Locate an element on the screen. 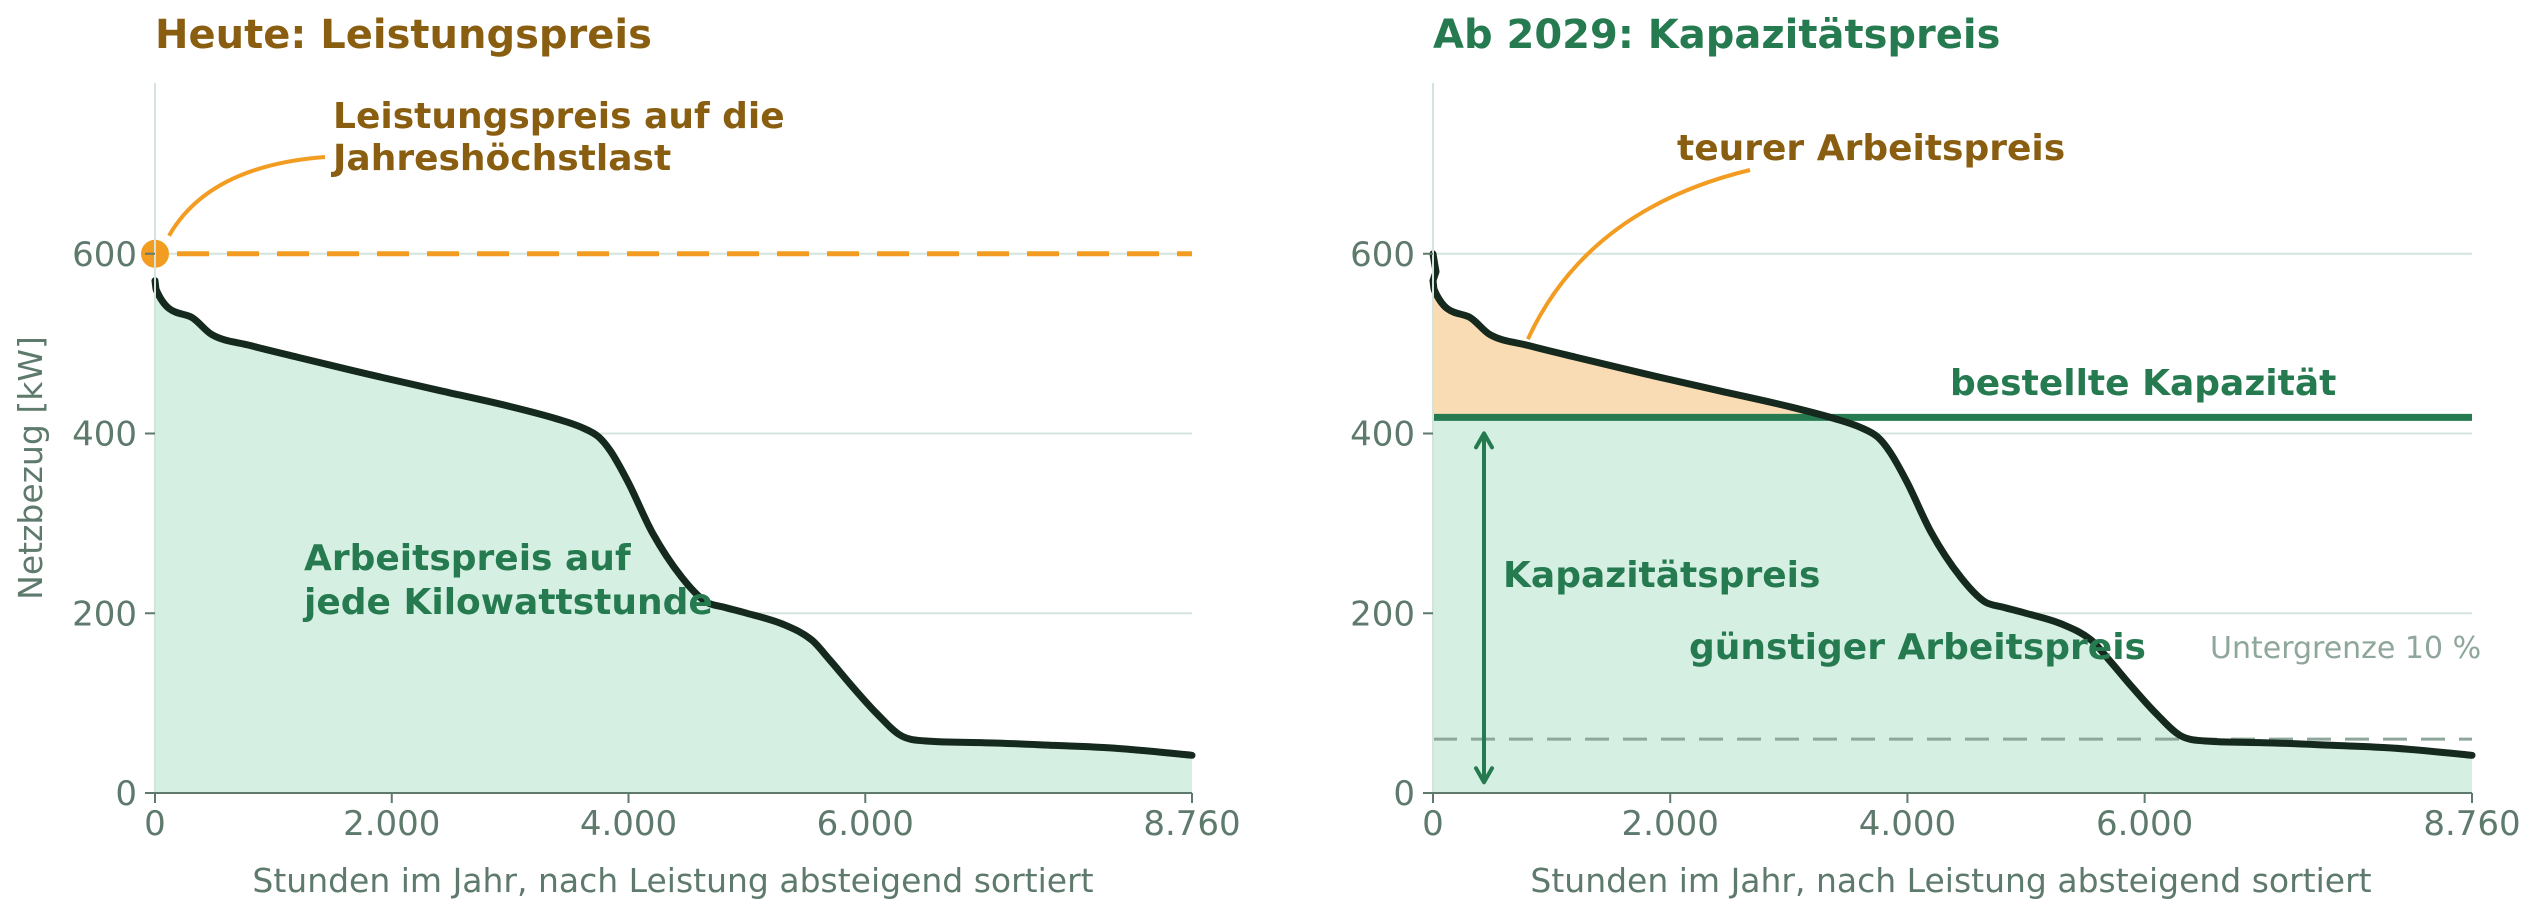 This screenshot has height=915, width=2539. right-capacity-line-annotation: bestellte Kapazität is located at coordinates (2143, 383).